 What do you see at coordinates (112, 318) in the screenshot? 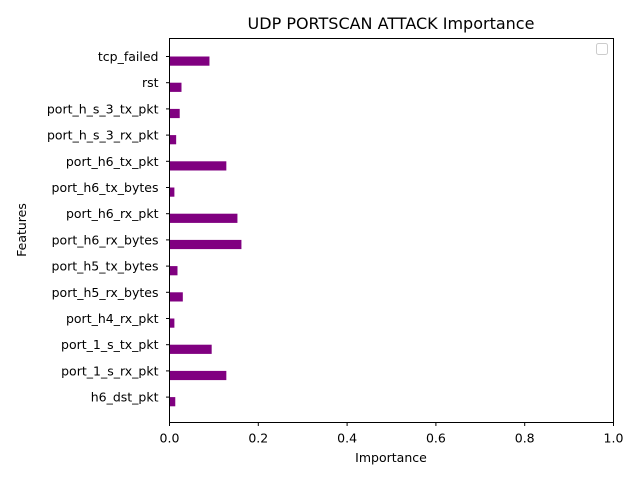
I see `y-tick-label: port_h4_rx_pkt` at bounding box center [112, 318].